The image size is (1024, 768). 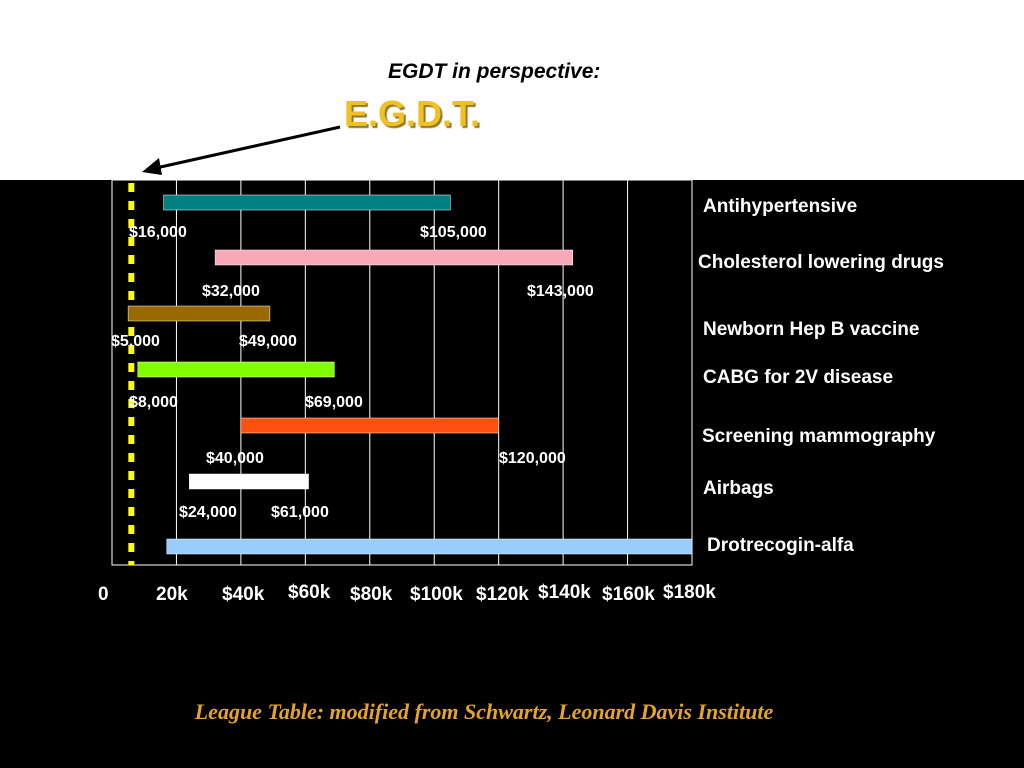 I want to click on x-tick-label: $60k, so click(x=309, y=592).